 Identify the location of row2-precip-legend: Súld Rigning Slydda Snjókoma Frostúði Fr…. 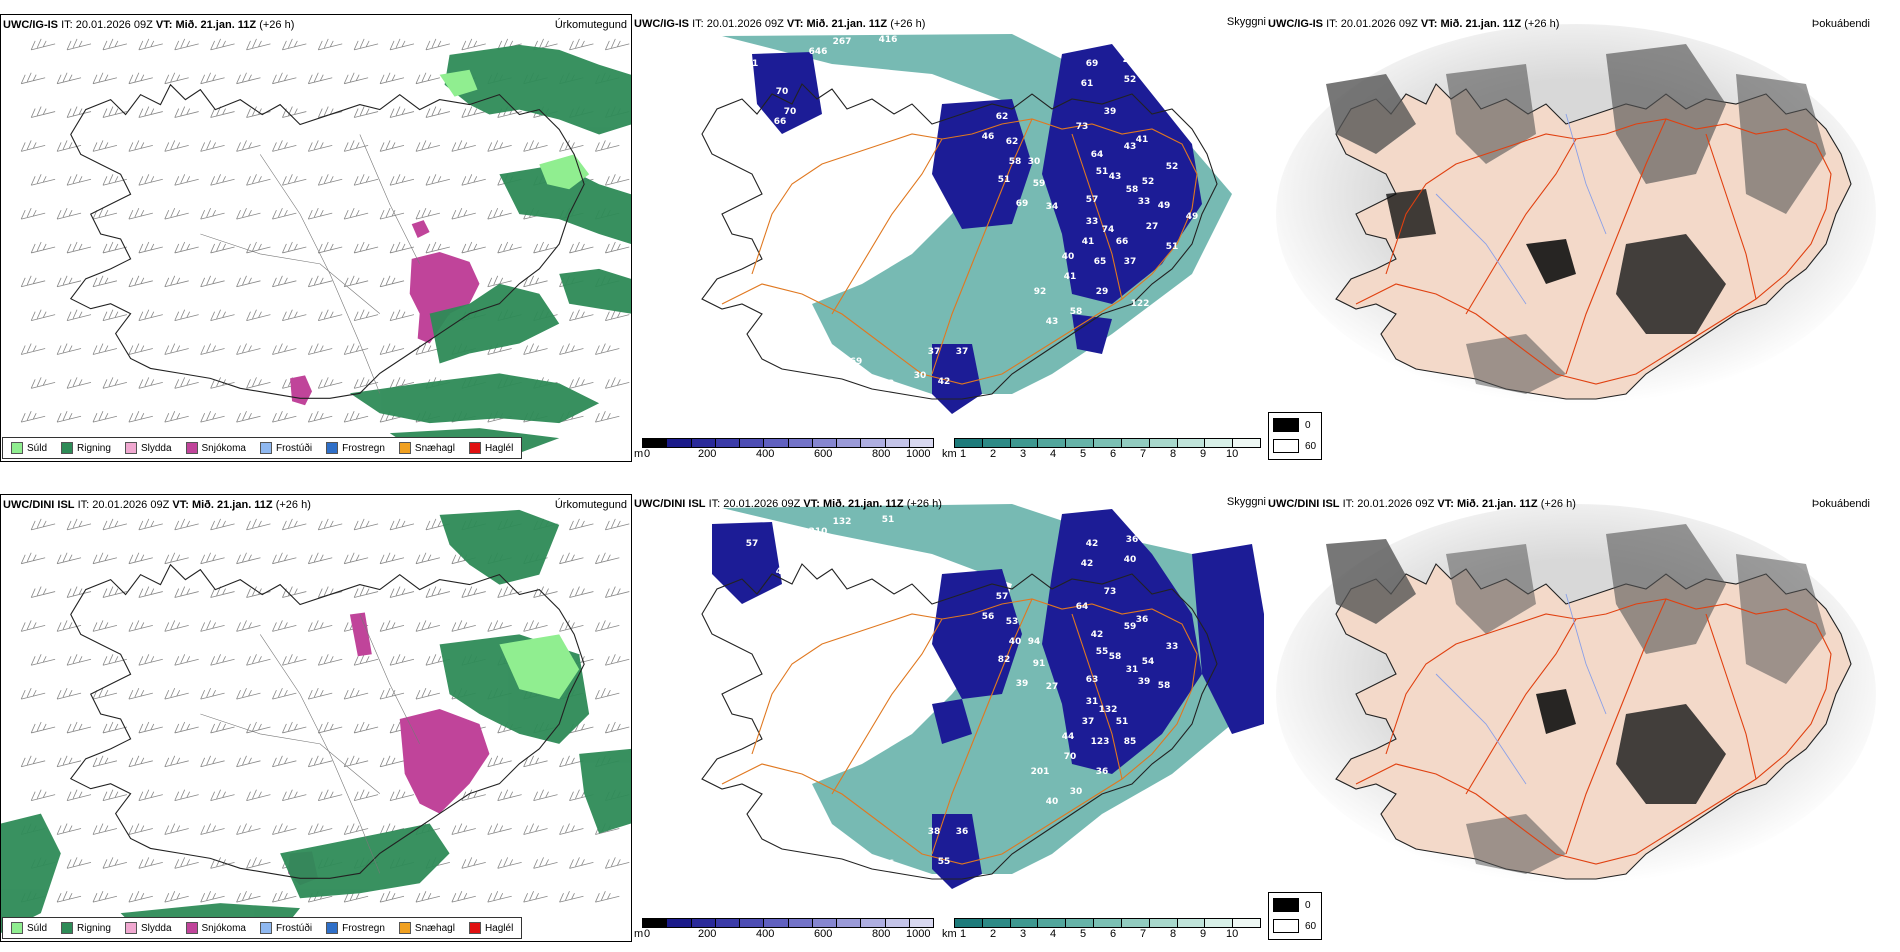
(262, 928).